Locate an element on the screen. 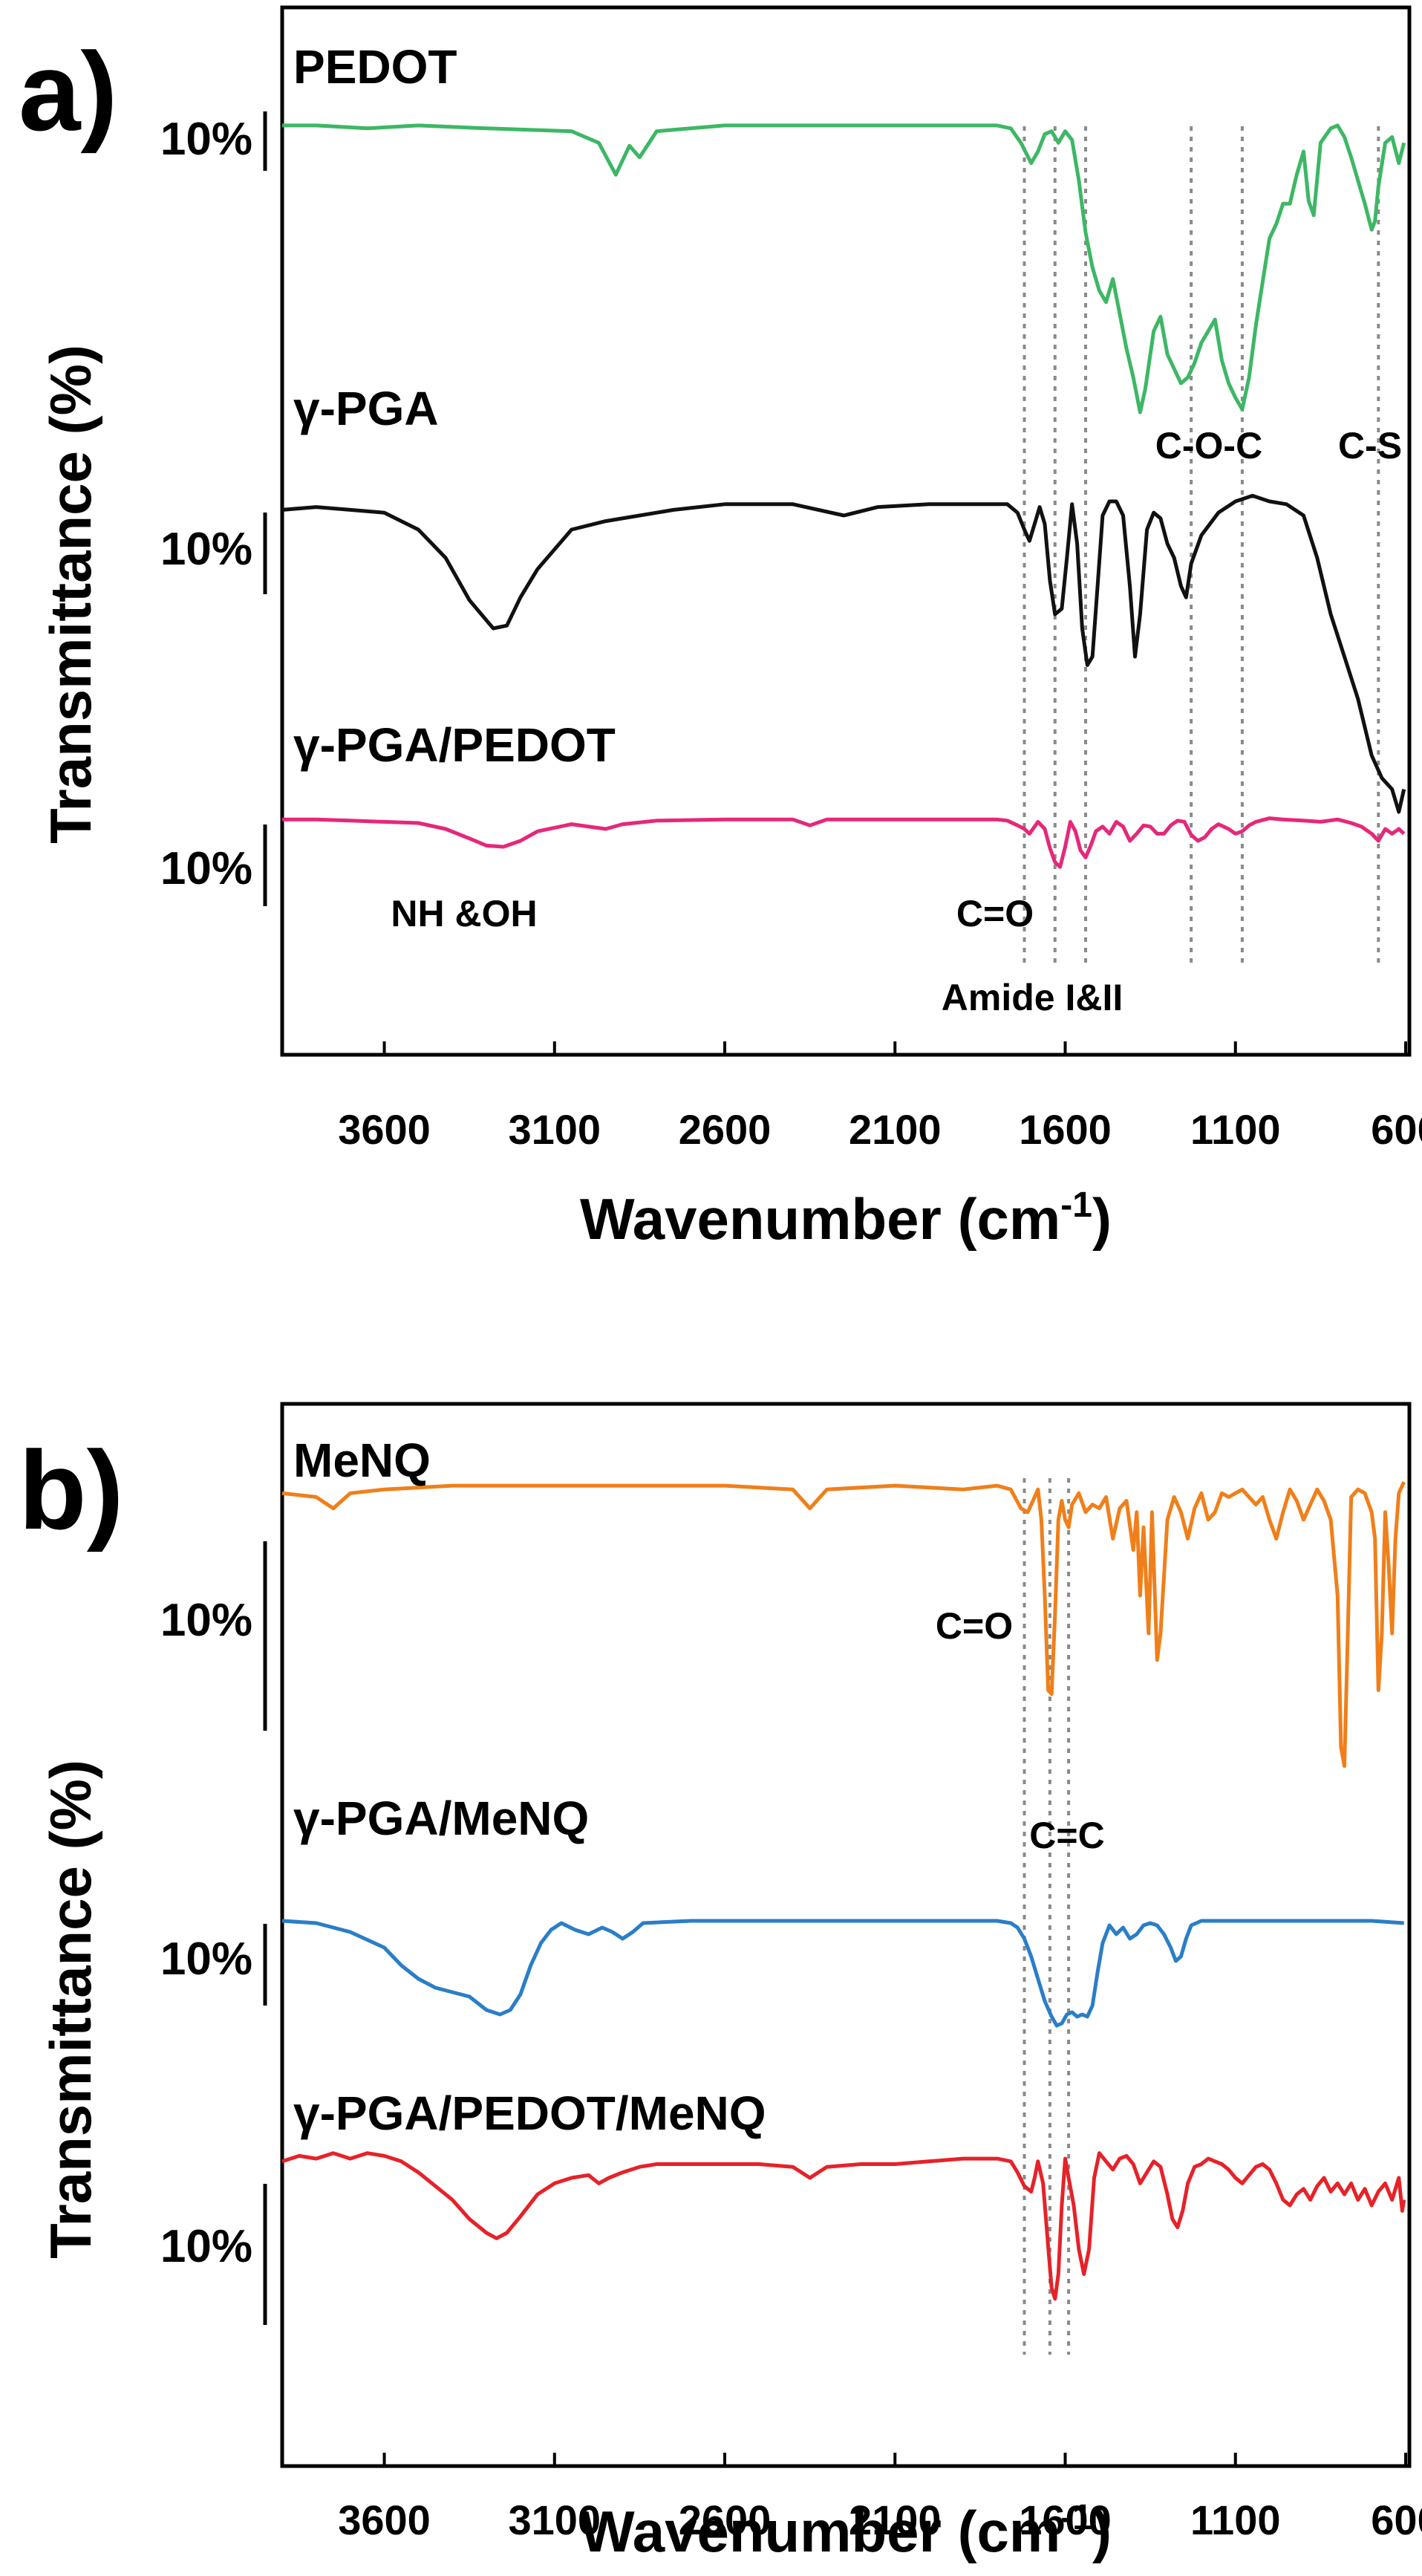 Image resolution: width=1422 pixels, height=2576 pixels. panel-a-annotation-c-o: C=O is located at coordinates (995, 913).